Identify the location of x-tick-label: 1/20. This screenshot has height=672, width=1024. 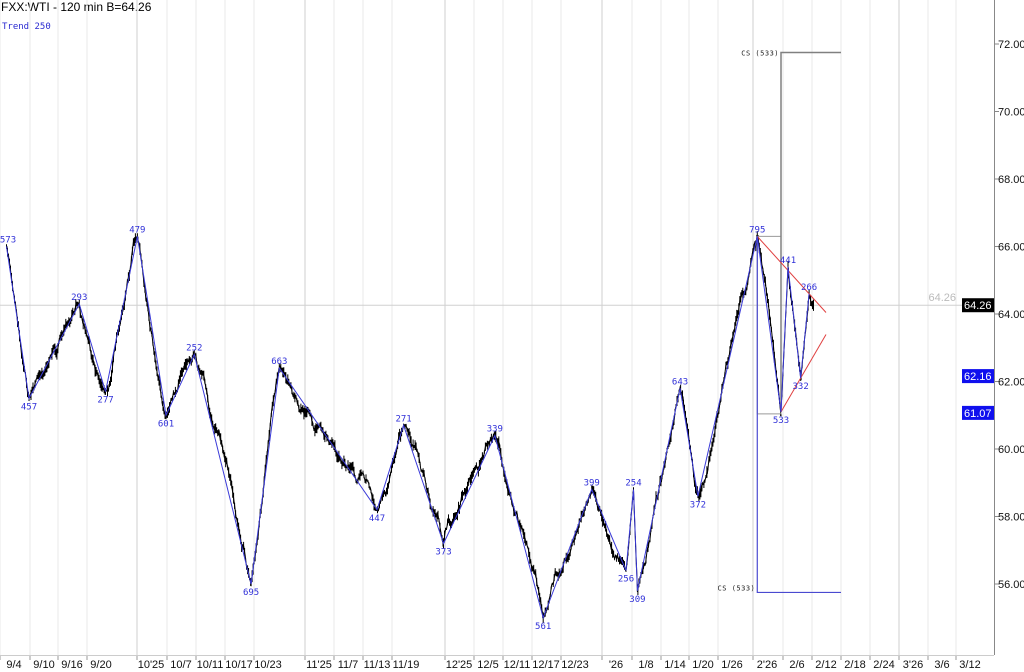
(702, 665).